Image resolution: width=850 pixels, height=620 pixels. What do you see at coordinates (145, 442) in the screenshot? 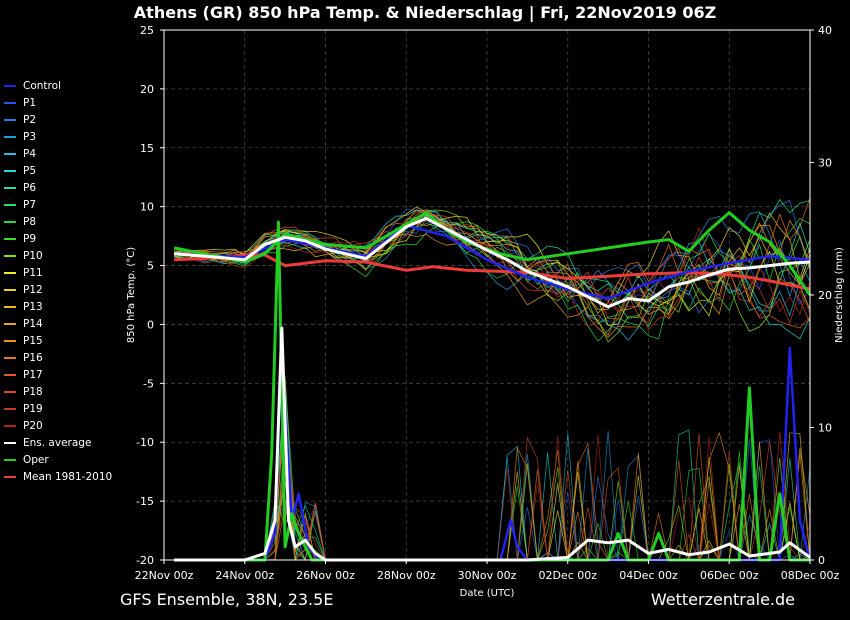
I see `y-left-tick-label: -10` at bounding box center [145, 442].